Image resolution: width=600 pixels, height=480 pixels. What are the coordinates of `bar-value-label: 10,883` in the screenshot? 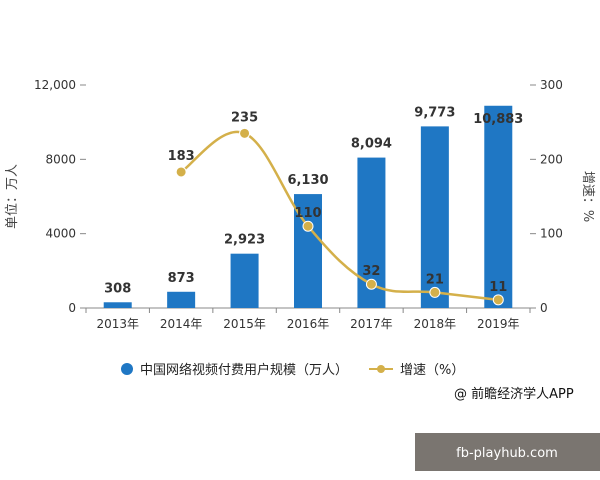 It's located at (498, 119).